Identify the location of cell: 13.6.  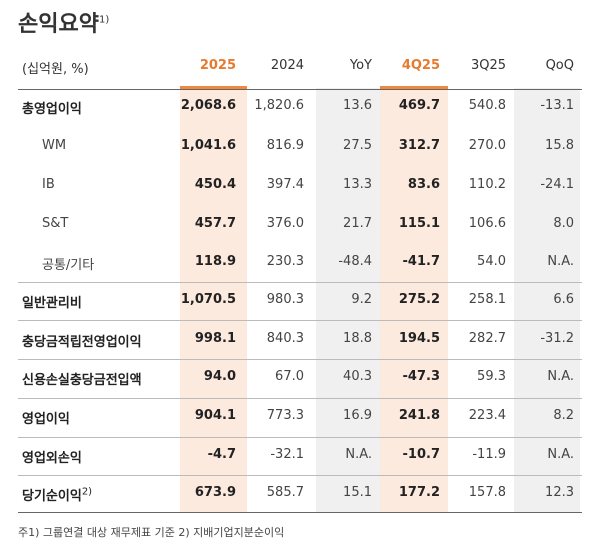
(357, 105).